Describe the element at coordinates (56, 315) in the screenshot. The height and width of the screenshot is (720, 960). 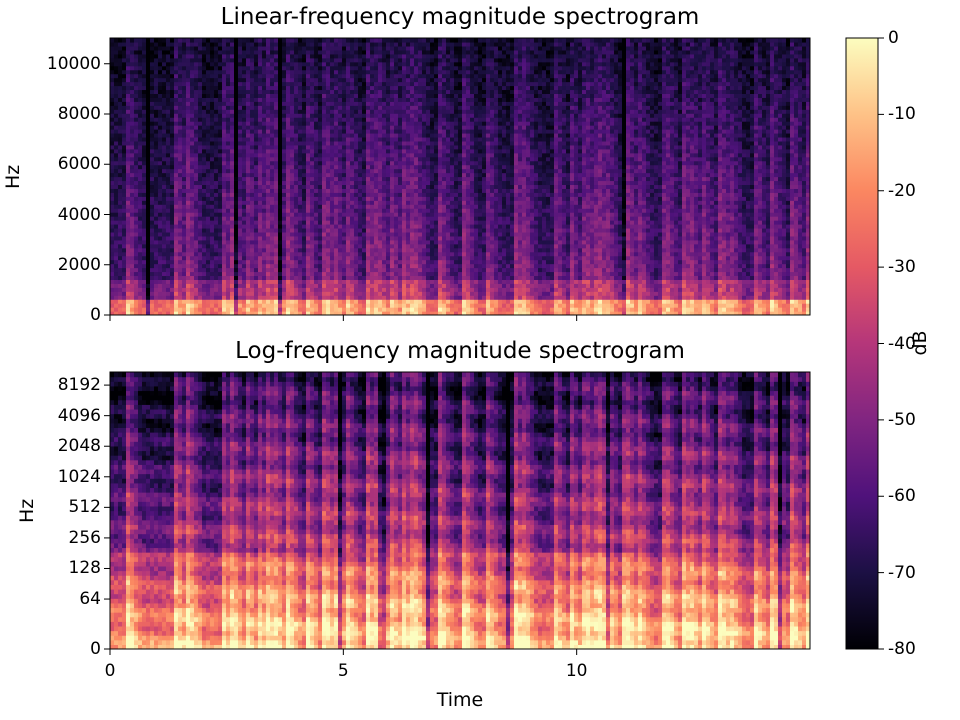
I see `y-tick-label-linear: 0` at that location.